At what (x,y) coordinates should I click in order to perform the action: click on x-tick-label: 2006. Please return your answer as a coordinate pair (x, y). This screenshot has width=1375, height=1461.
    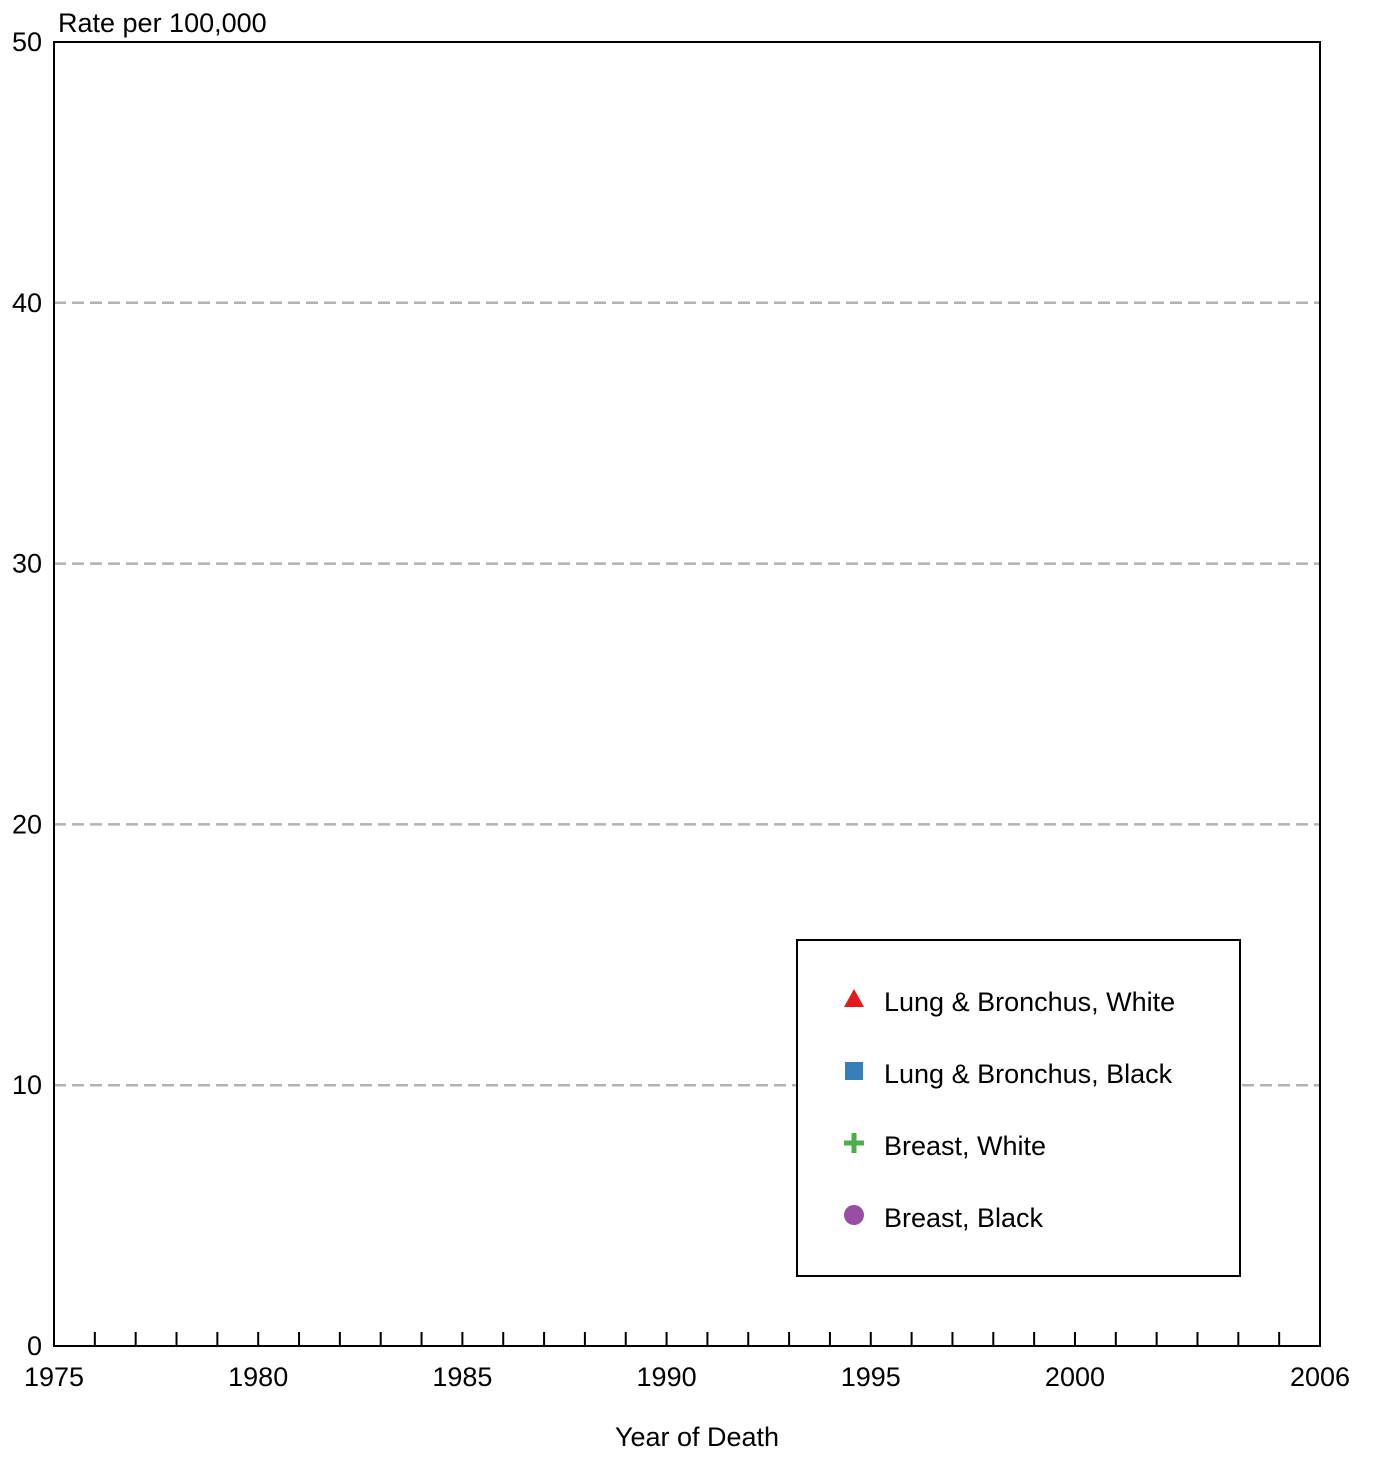
    Looking at the image, I should click on (1320, 1377).